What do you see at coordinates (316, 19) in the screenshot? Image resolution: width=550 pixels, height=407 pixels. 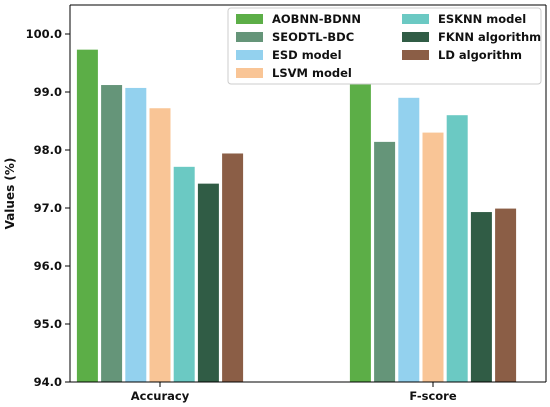 I see `legend-label: AOBNN-BDNN` at bounding box center [316, 19].